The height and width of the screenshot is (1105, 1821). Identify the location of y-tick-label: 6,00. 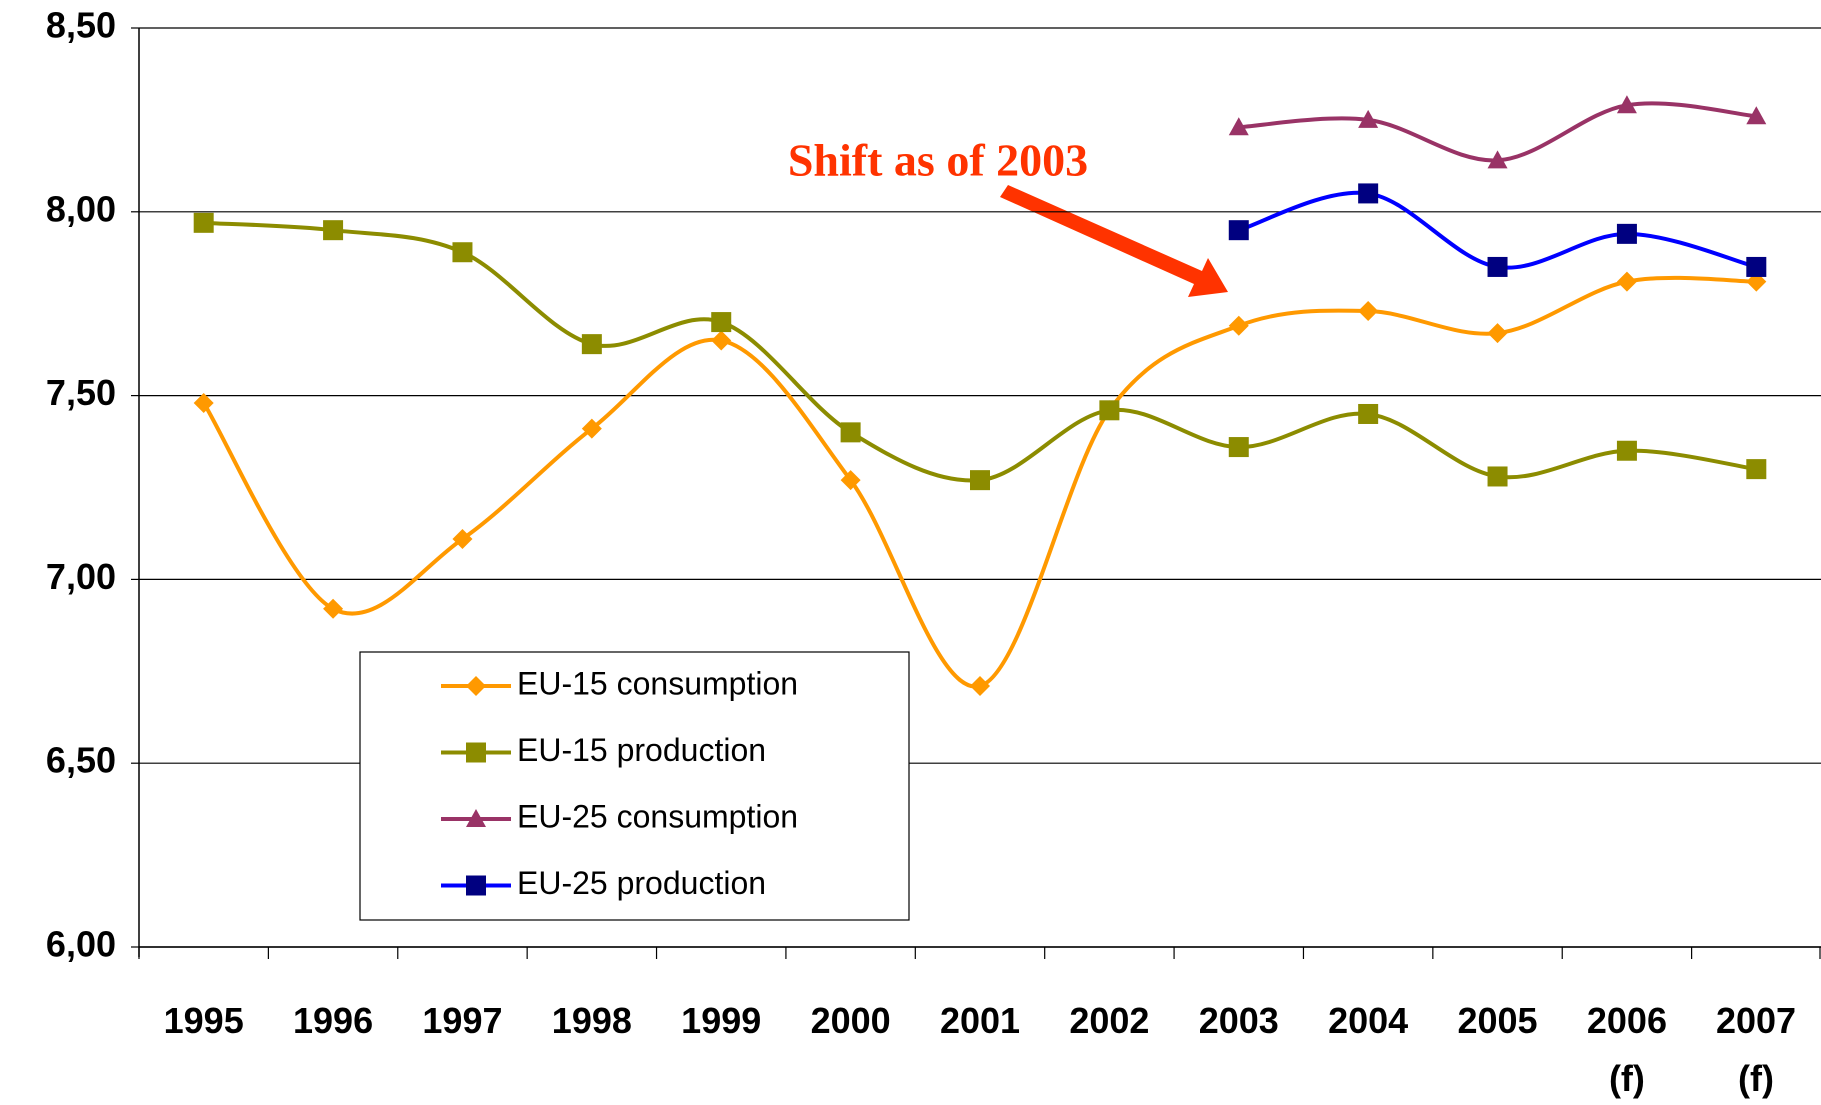
(81, 944).